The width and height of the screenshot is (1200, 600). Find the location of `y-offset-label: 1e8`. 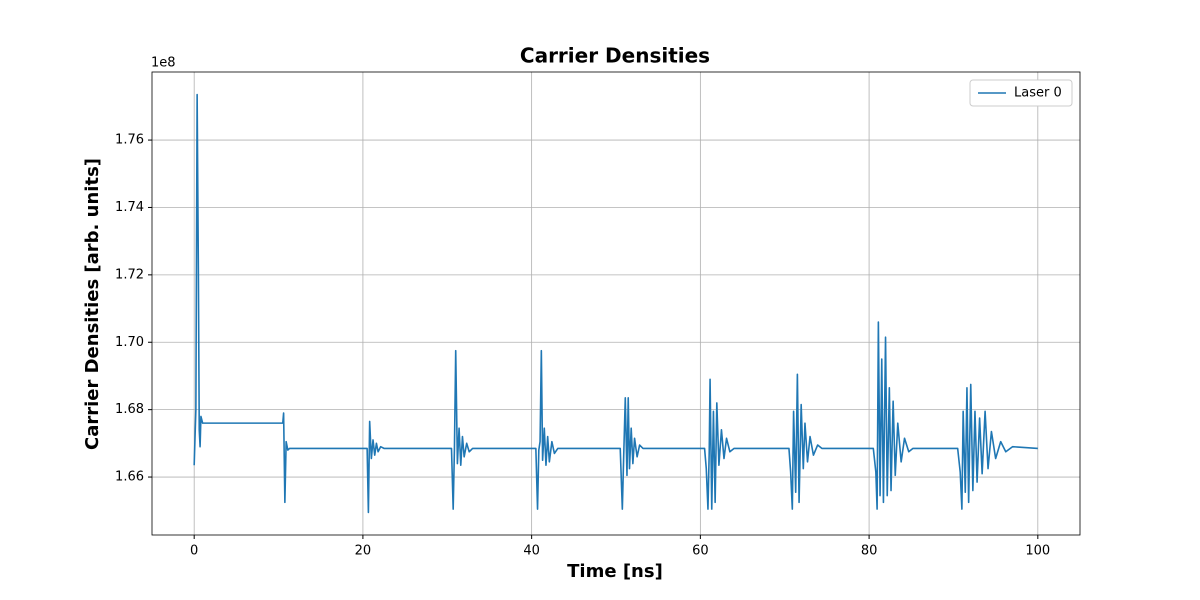

y-offset-label: 1e8 is located at coordinates (163, 63).